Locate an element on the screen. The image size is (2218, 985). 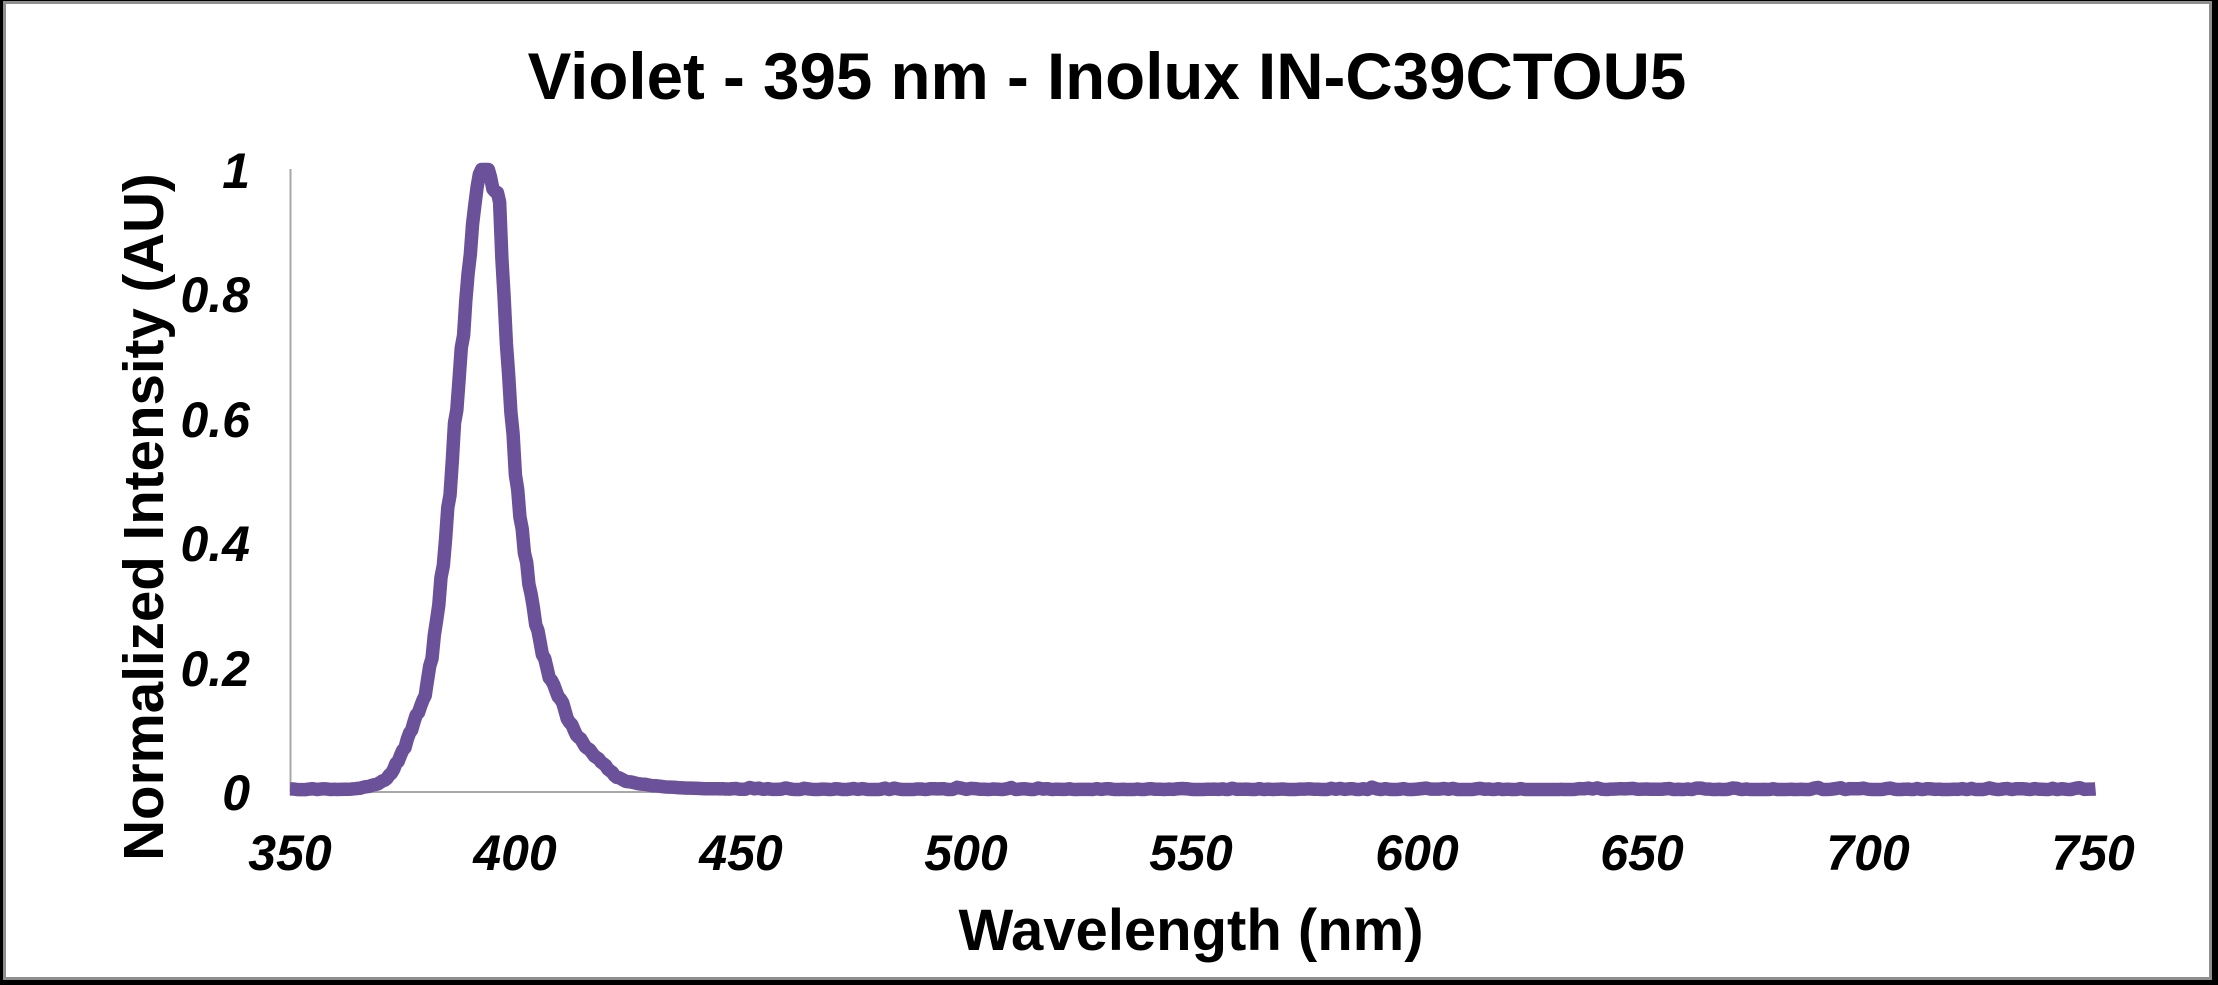
svg-text: 1 is located at coordinates (236, 171).